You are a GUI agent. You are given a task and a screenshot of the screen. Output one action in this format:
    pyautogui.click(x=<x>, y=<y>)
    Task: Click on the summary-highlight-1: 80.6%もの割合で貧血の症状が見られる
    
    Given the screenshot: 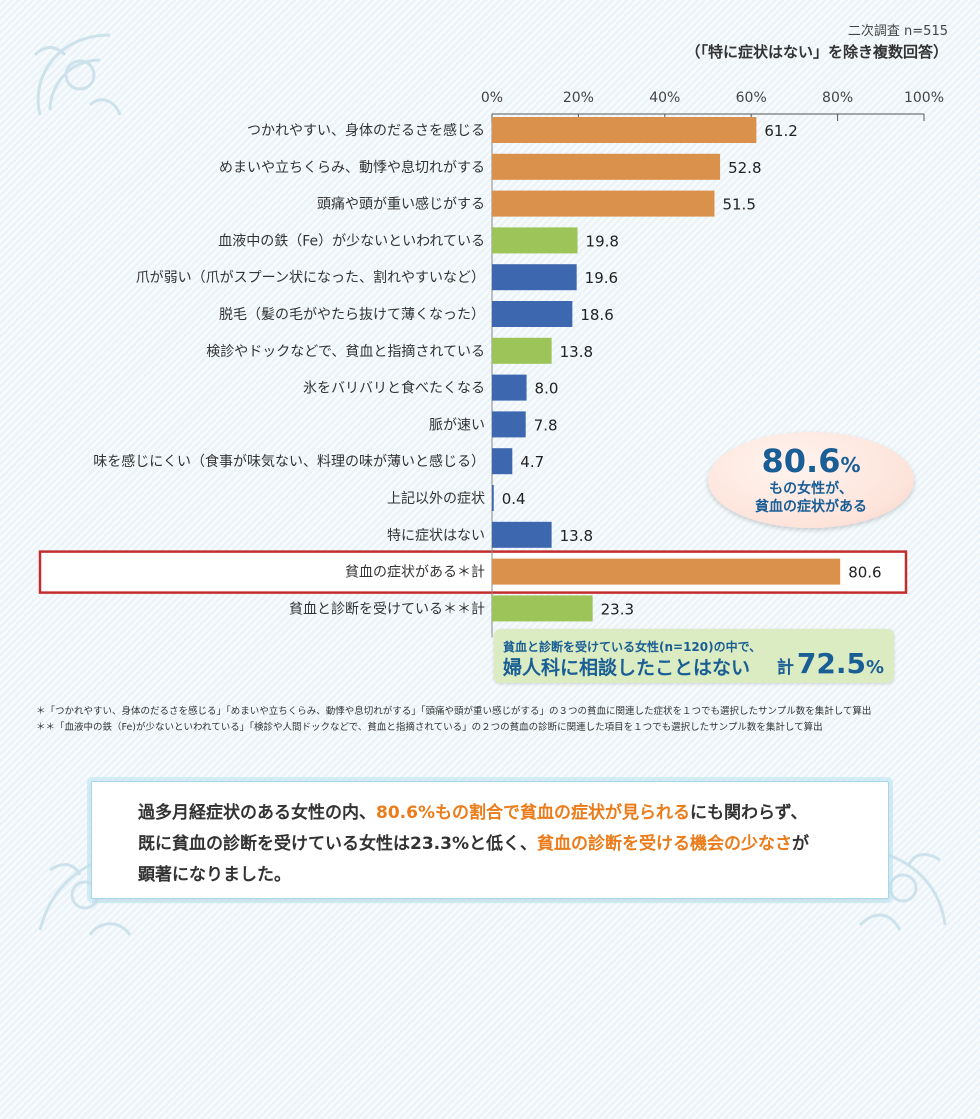 What is the action you would take?
    pyautogui.click(x=533, y=813)
    